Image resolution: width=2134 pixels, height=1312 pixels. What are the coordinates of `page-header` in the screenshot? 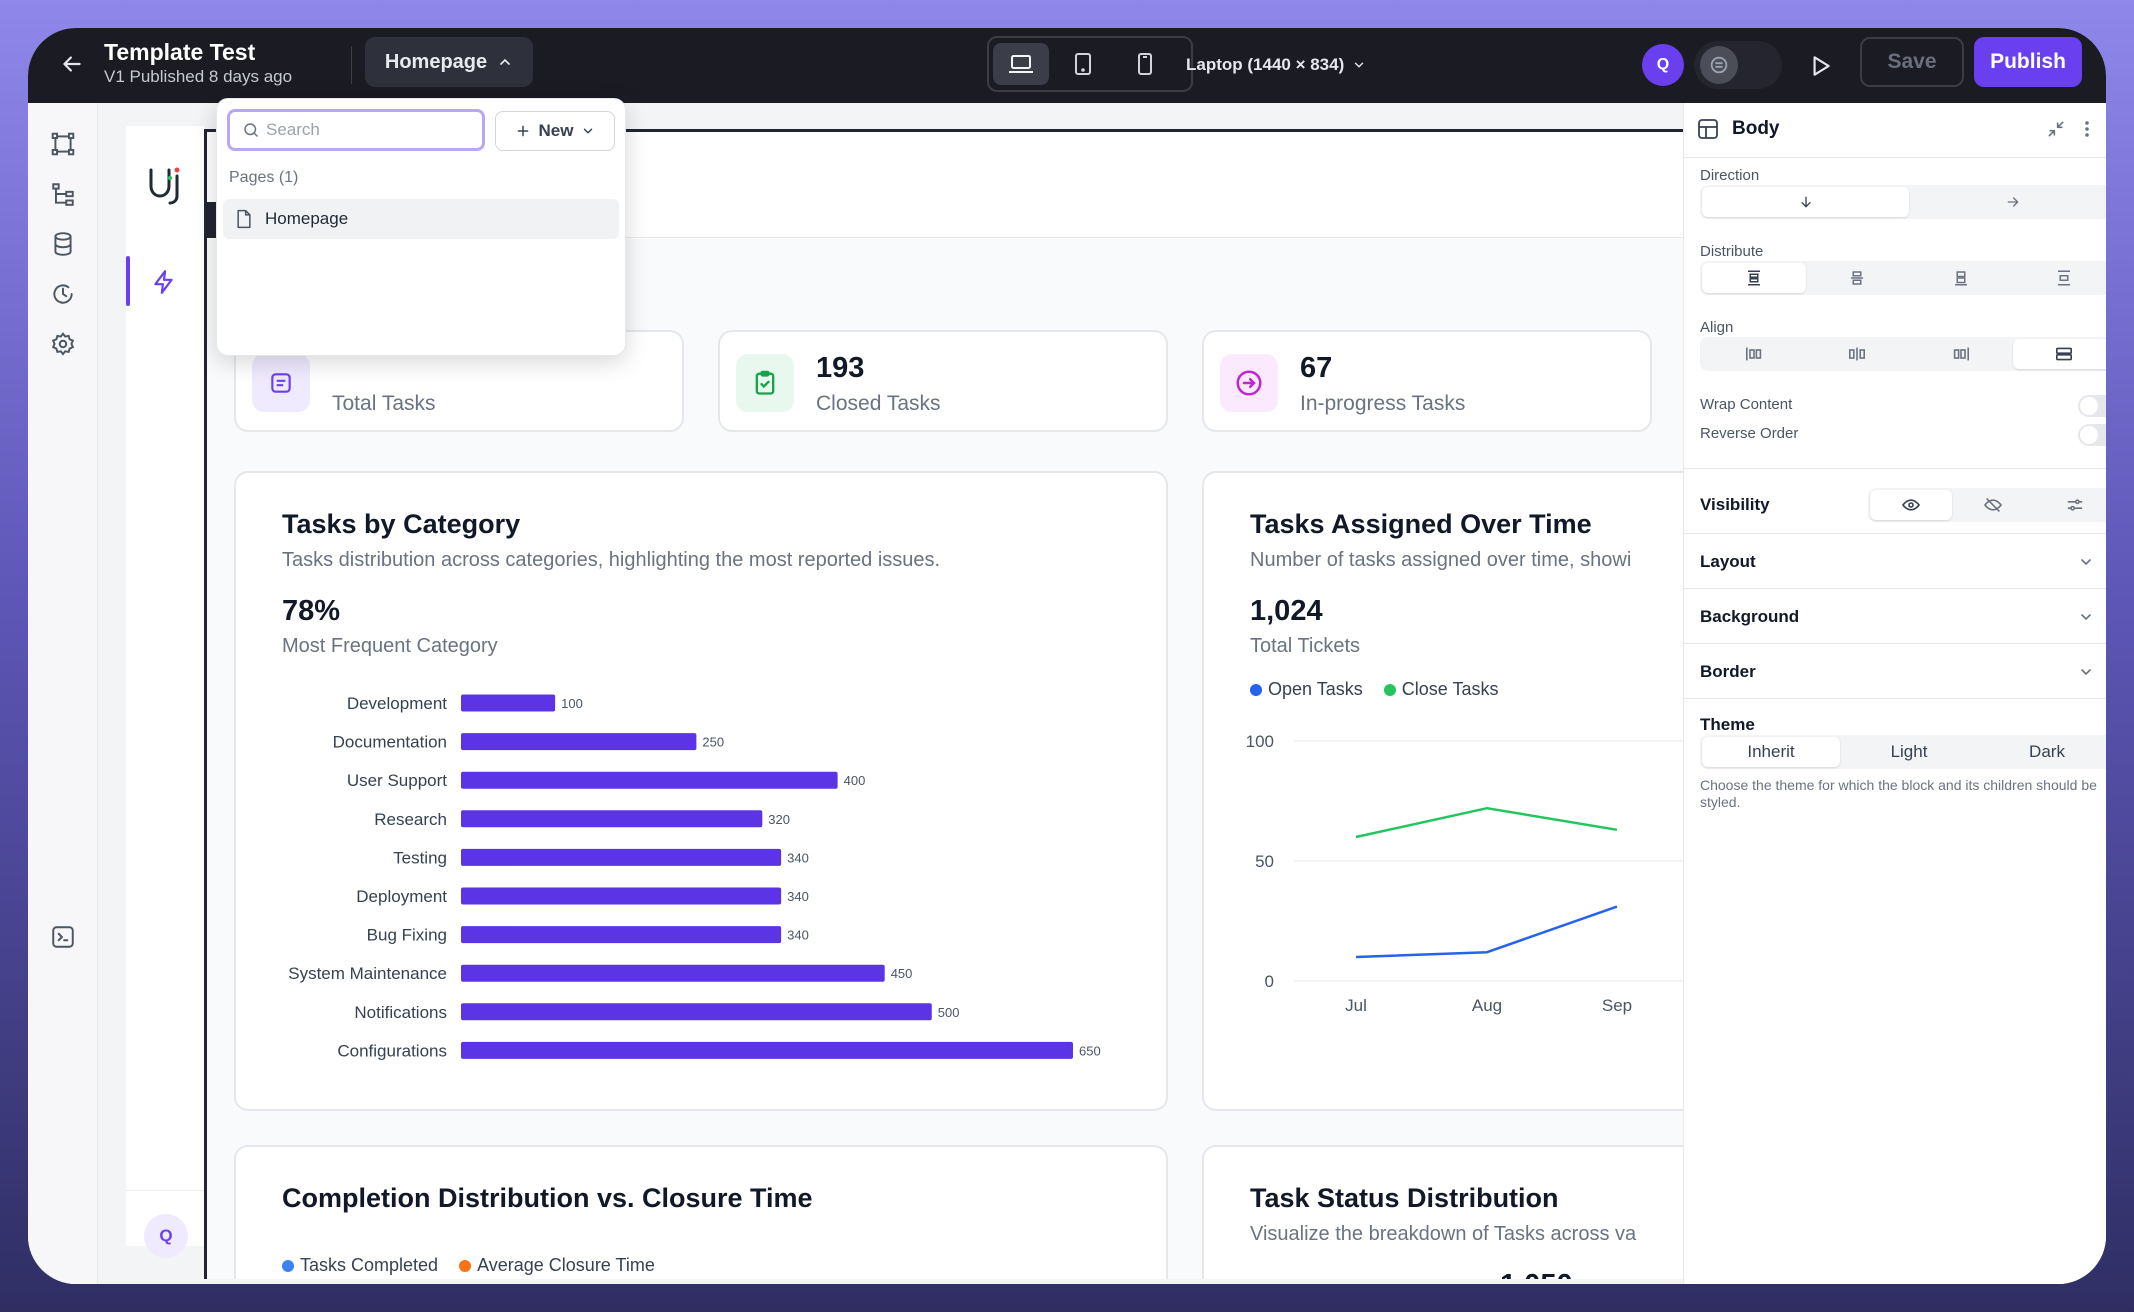 It's located at (945, 185).